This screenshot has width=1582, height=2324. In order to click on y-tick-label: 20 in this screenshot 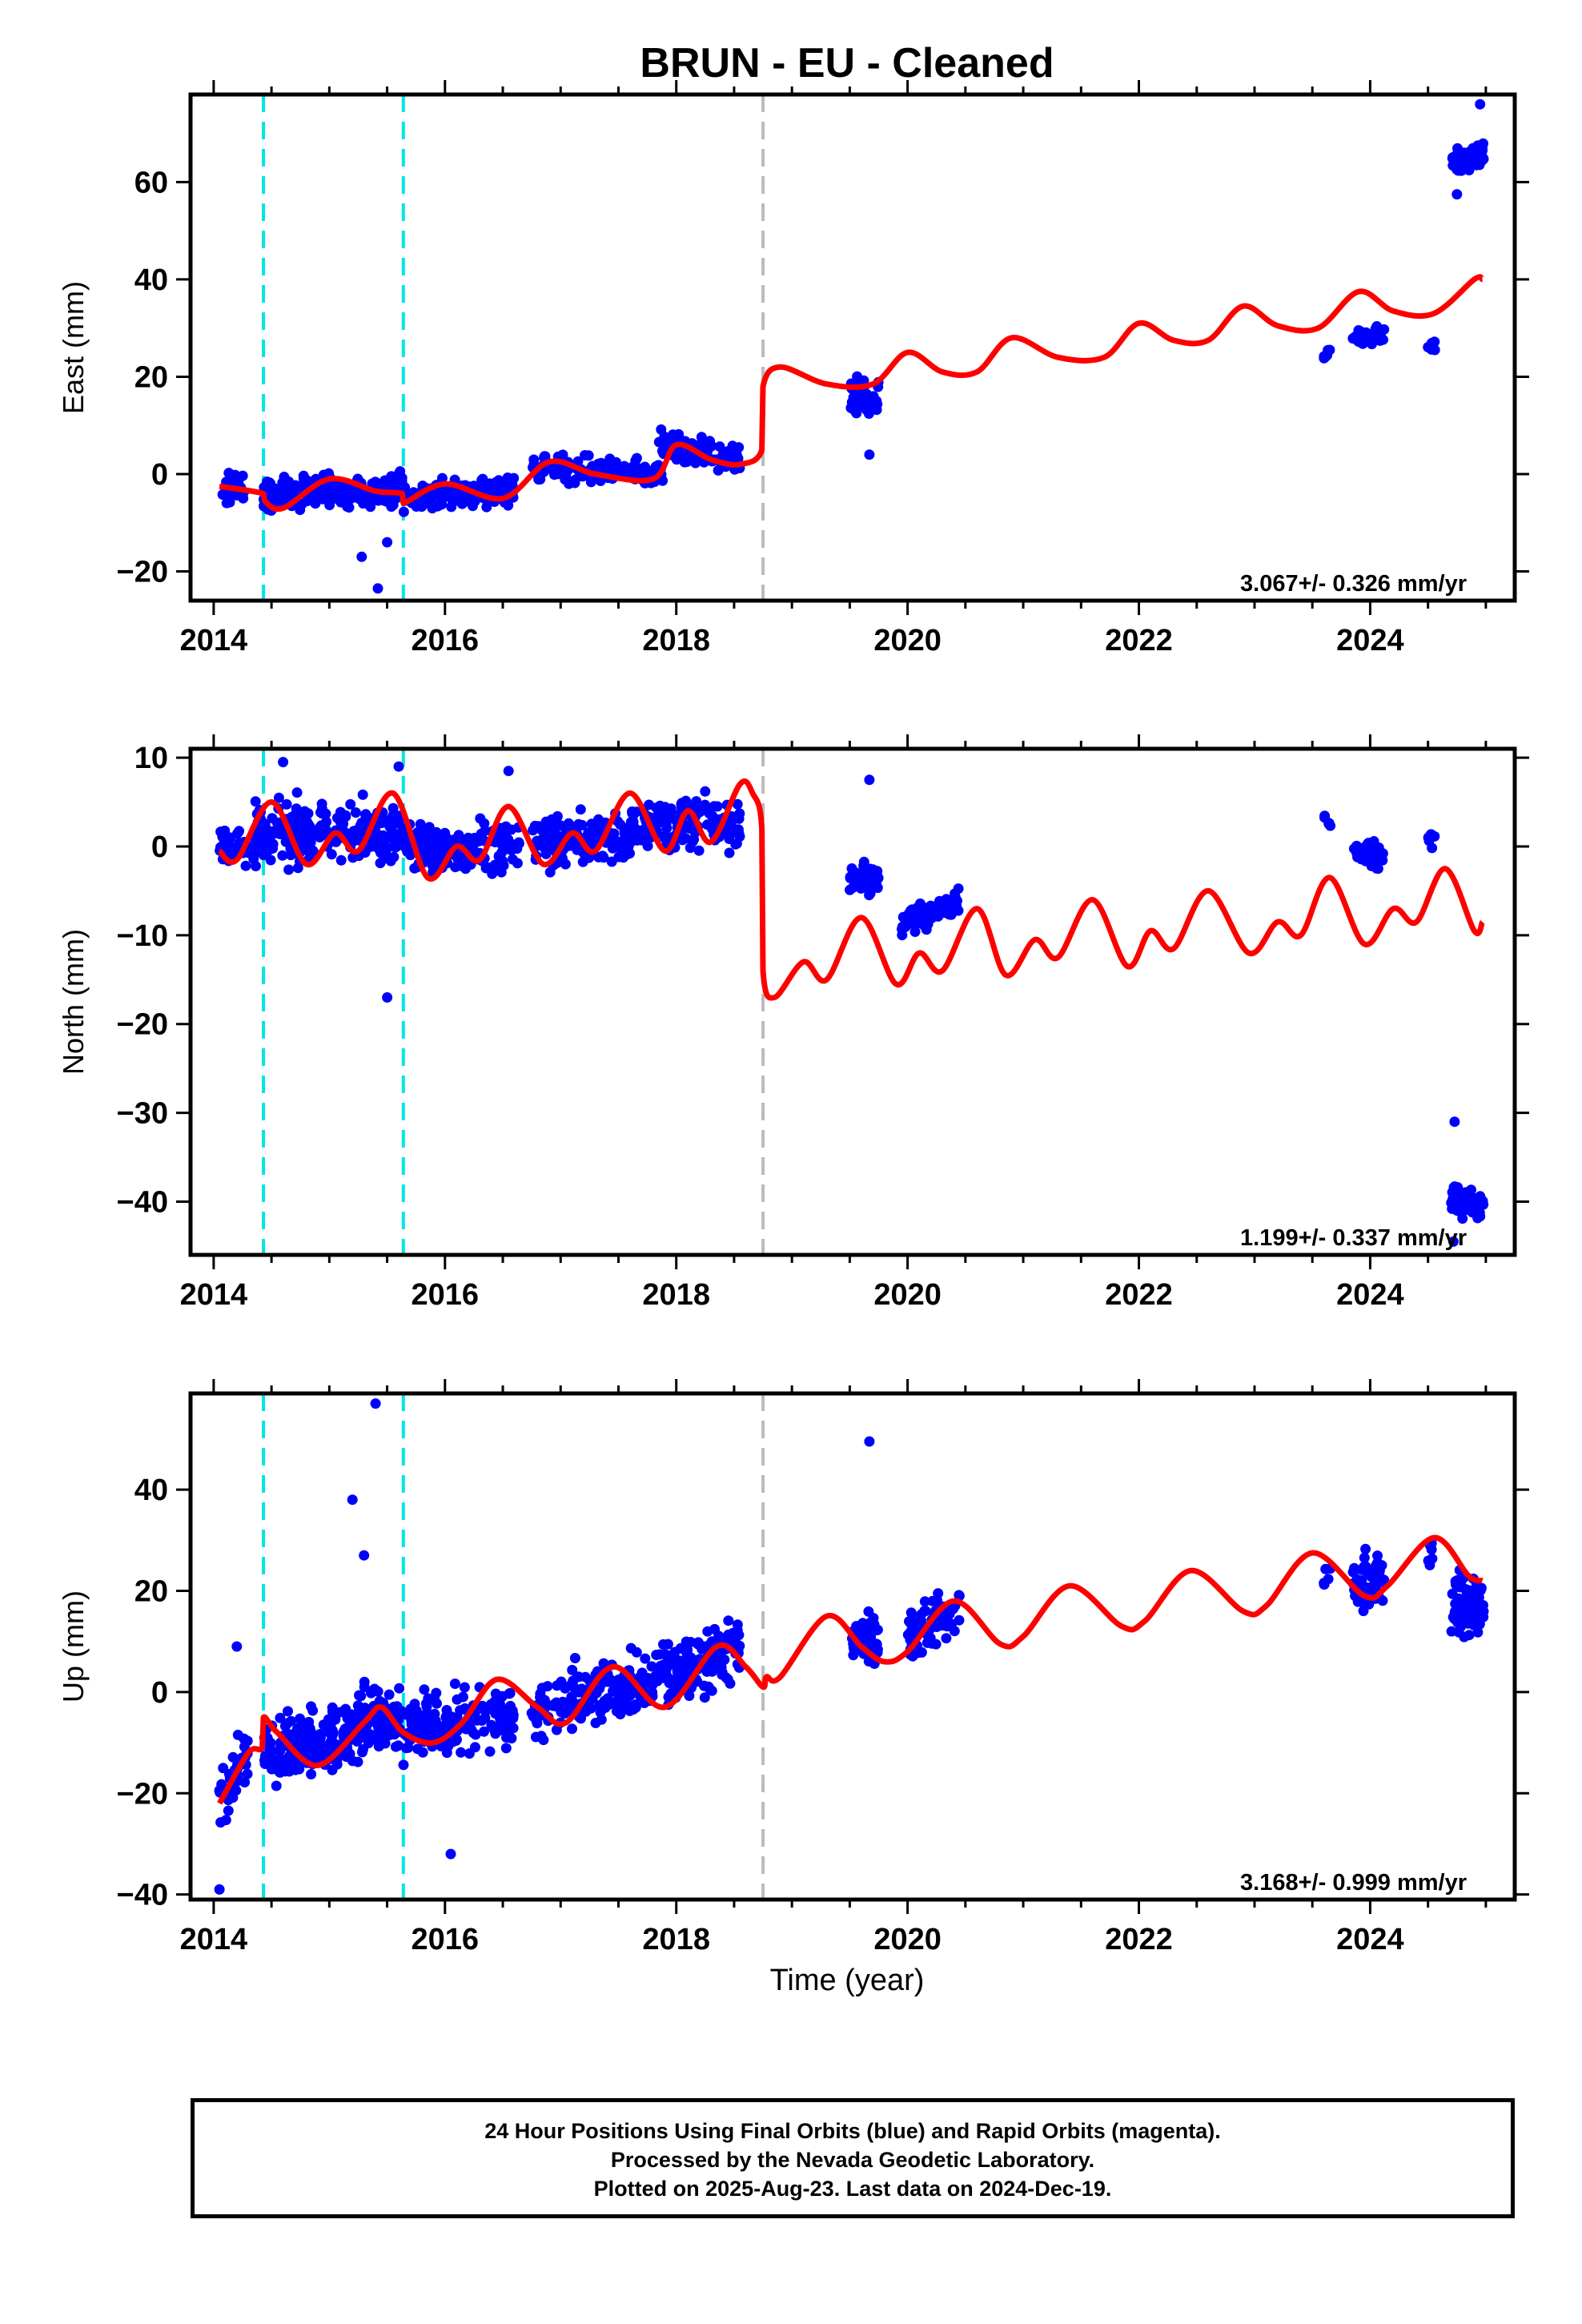, I will do `click(151, 377)`.